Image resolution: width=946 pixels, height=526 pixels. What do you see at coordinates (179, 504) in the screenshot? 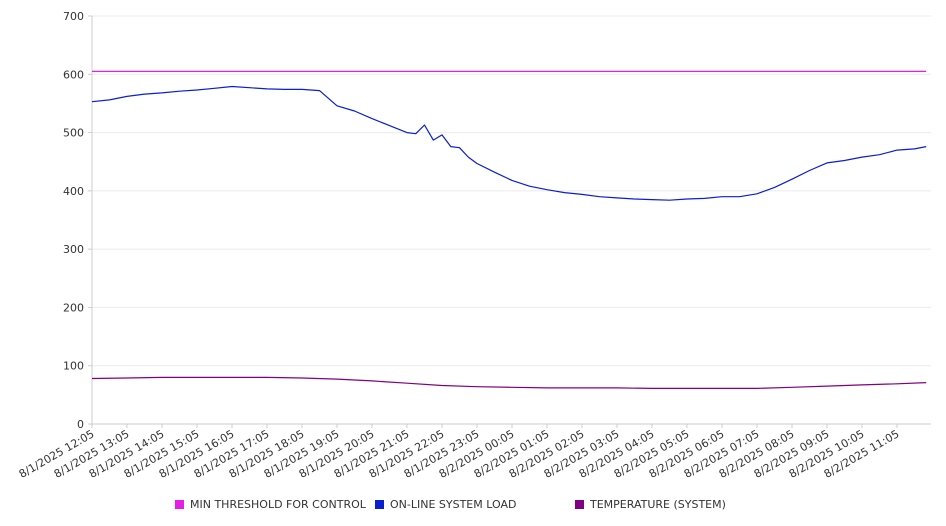
I see `legend-swatch-min-threshold` at bounding box center [179, 504].